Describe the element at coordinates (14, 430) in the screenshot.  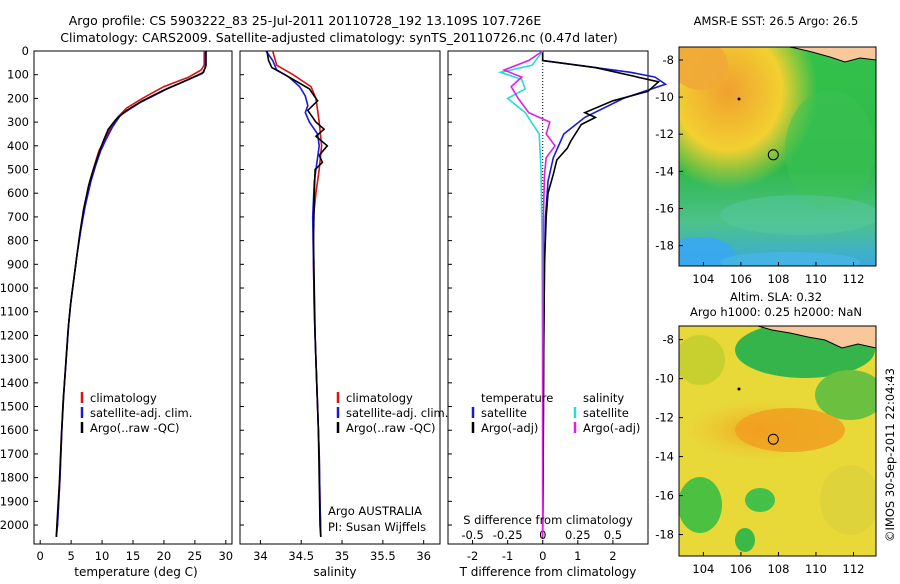
I see `depth-tick-label: 1600` at that location.